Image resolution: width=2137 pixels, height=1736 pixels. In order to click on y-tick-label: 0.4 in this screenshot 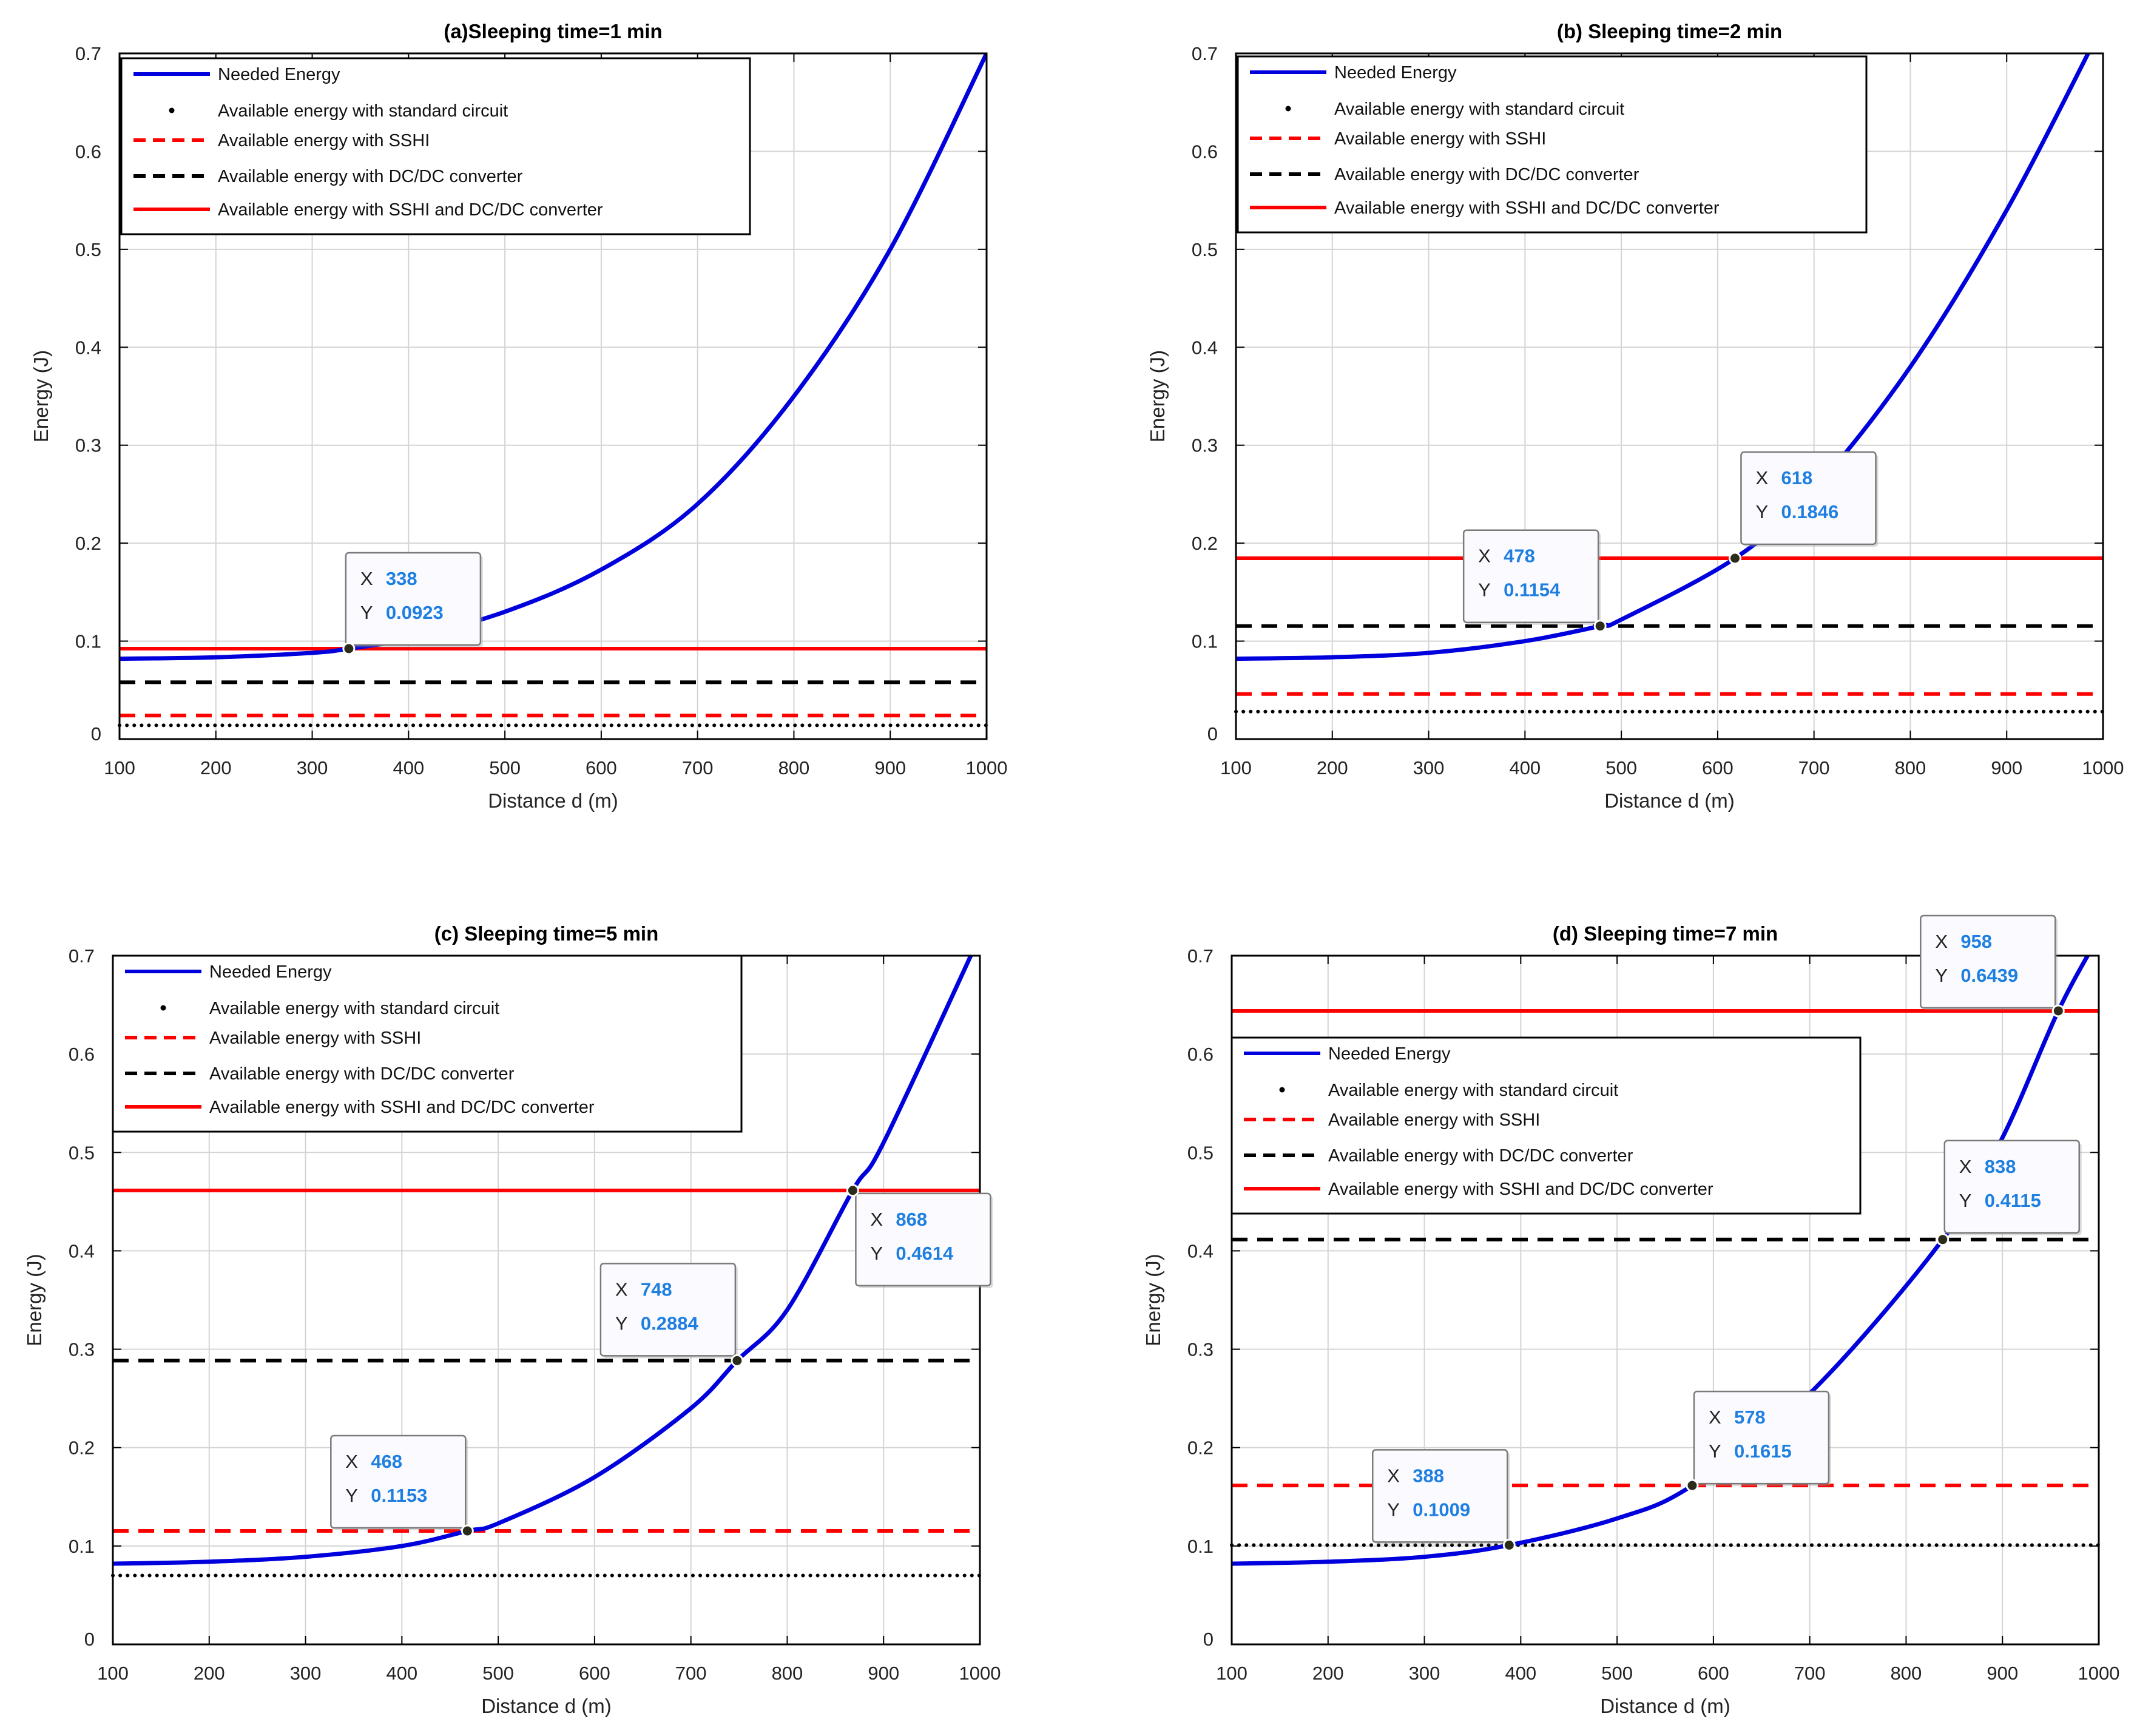, I will do `click(88, 347)`.